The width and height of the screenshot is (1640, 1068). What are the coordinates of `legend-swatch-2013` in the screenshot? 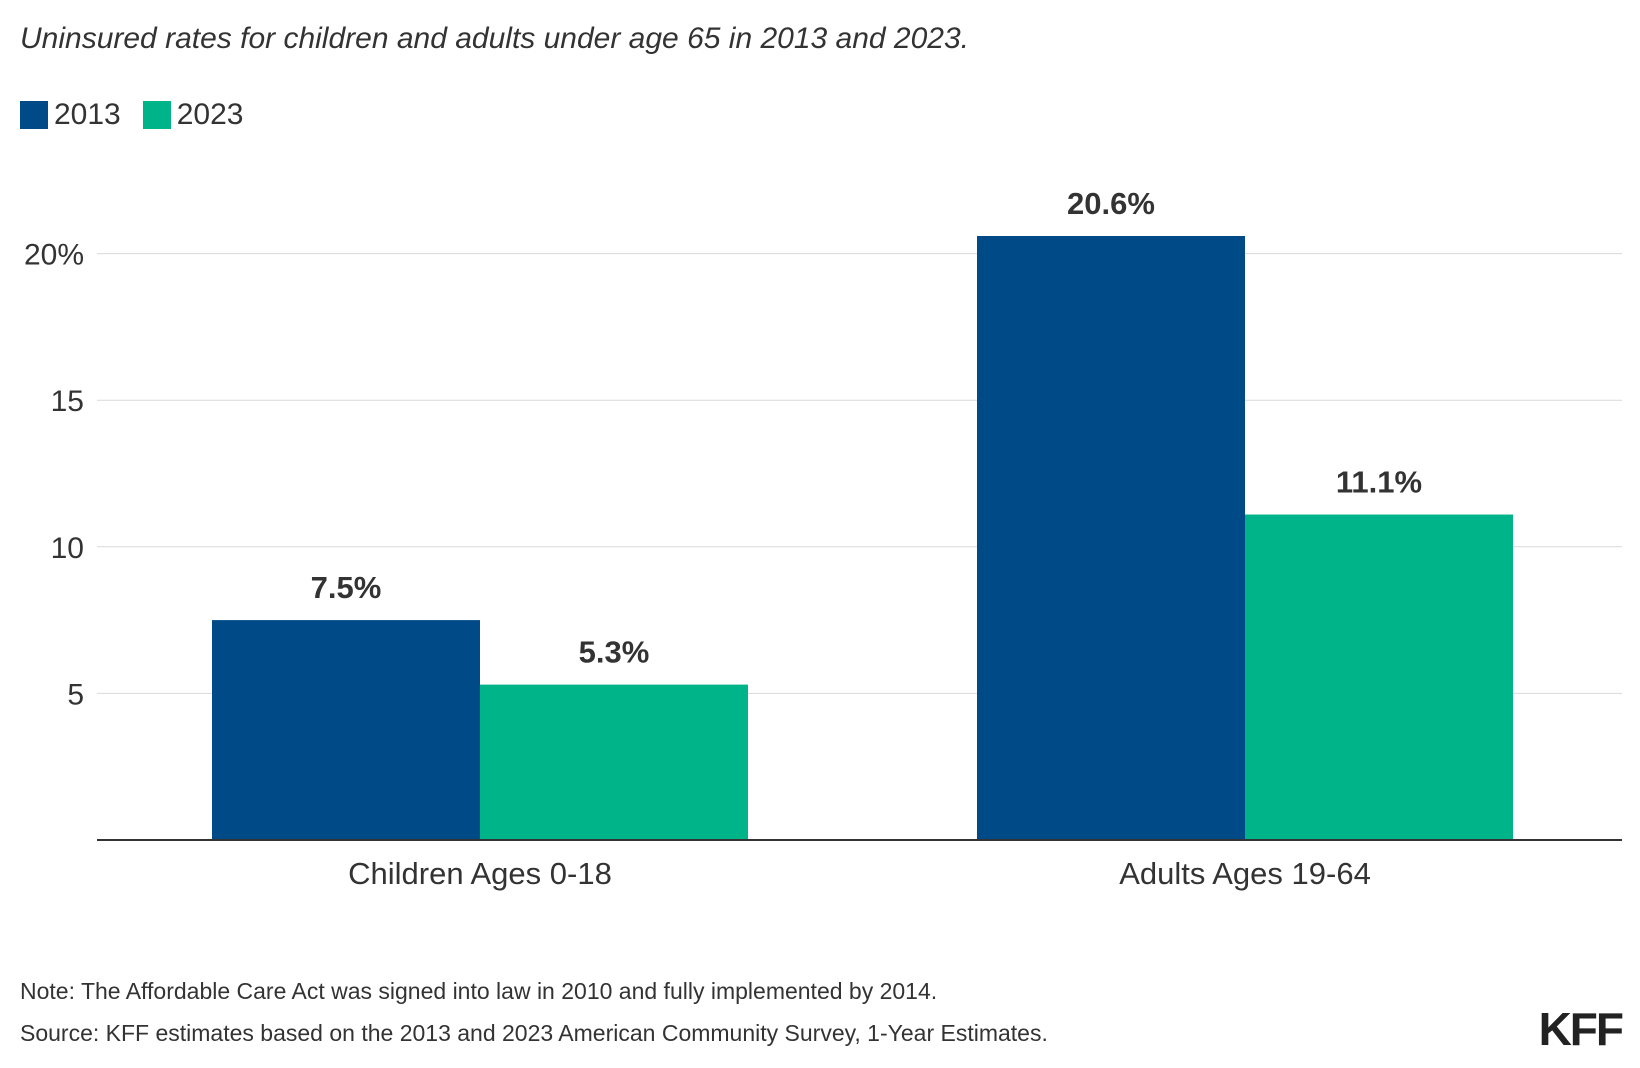 It's located at (34, 115).